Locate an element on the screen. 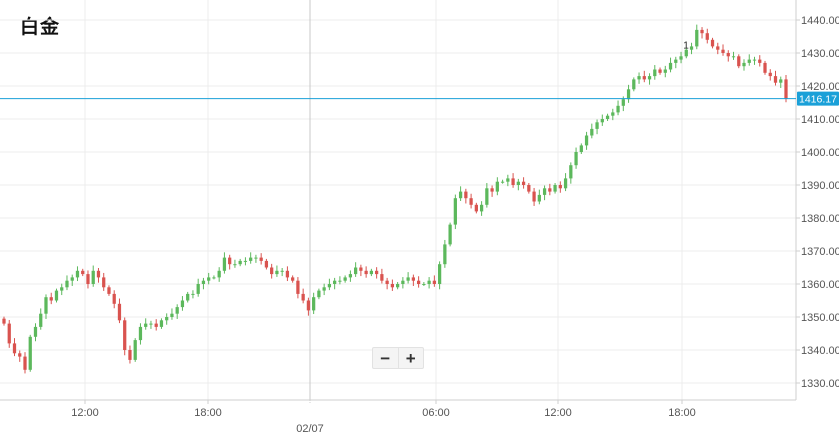 The image size is (839, 440). current-price-badge is located at coordinates (818, 98).